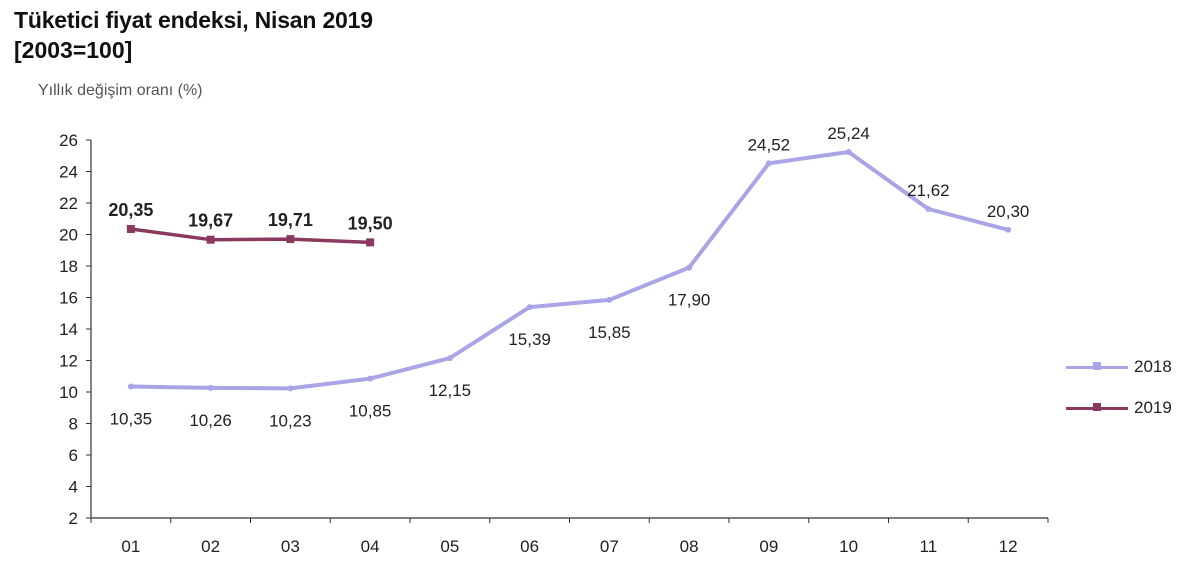 The image size is (1200, 582). I want to click on y-axis-label: Yıllık değişim oranı (%), so click(120, 91).